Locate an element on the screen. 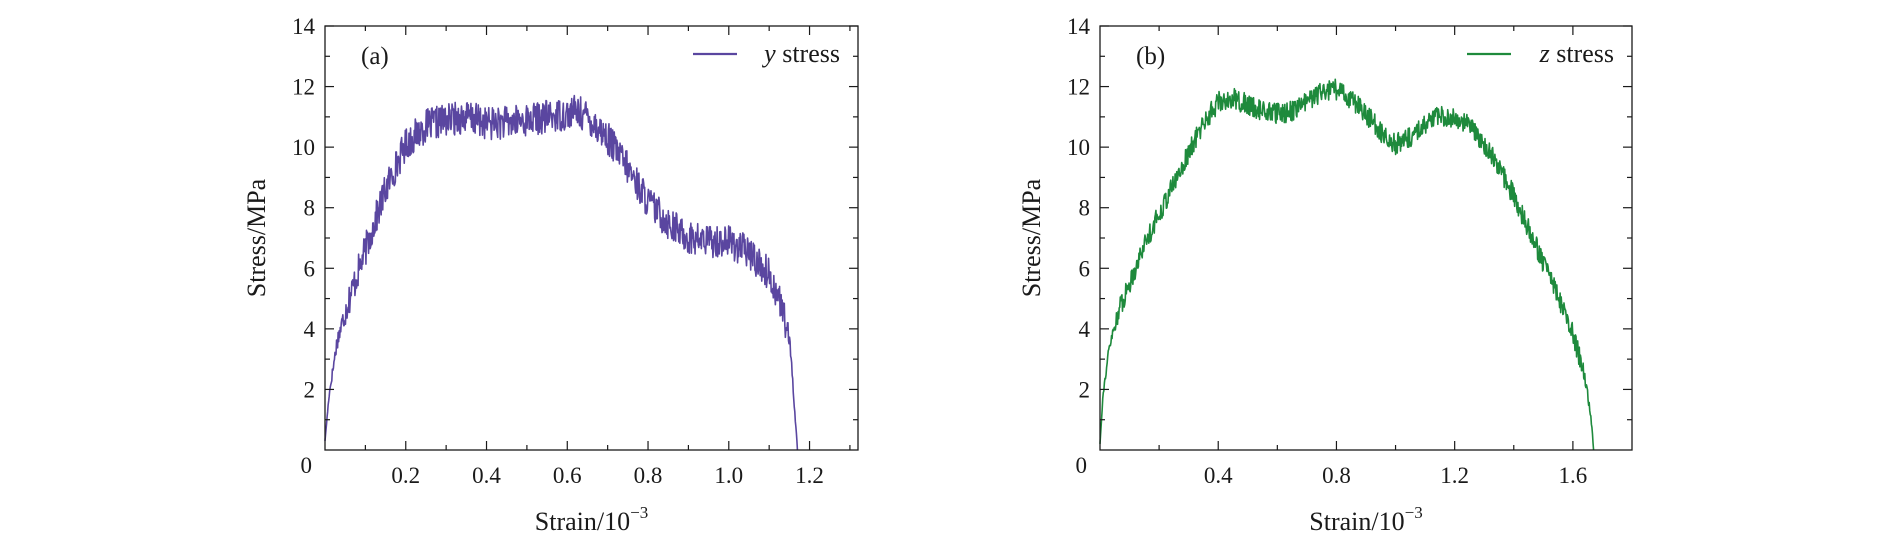 The height and width of the screenshot is (537, 1890). panel-label: (a) is located at coordinates (375, 56).